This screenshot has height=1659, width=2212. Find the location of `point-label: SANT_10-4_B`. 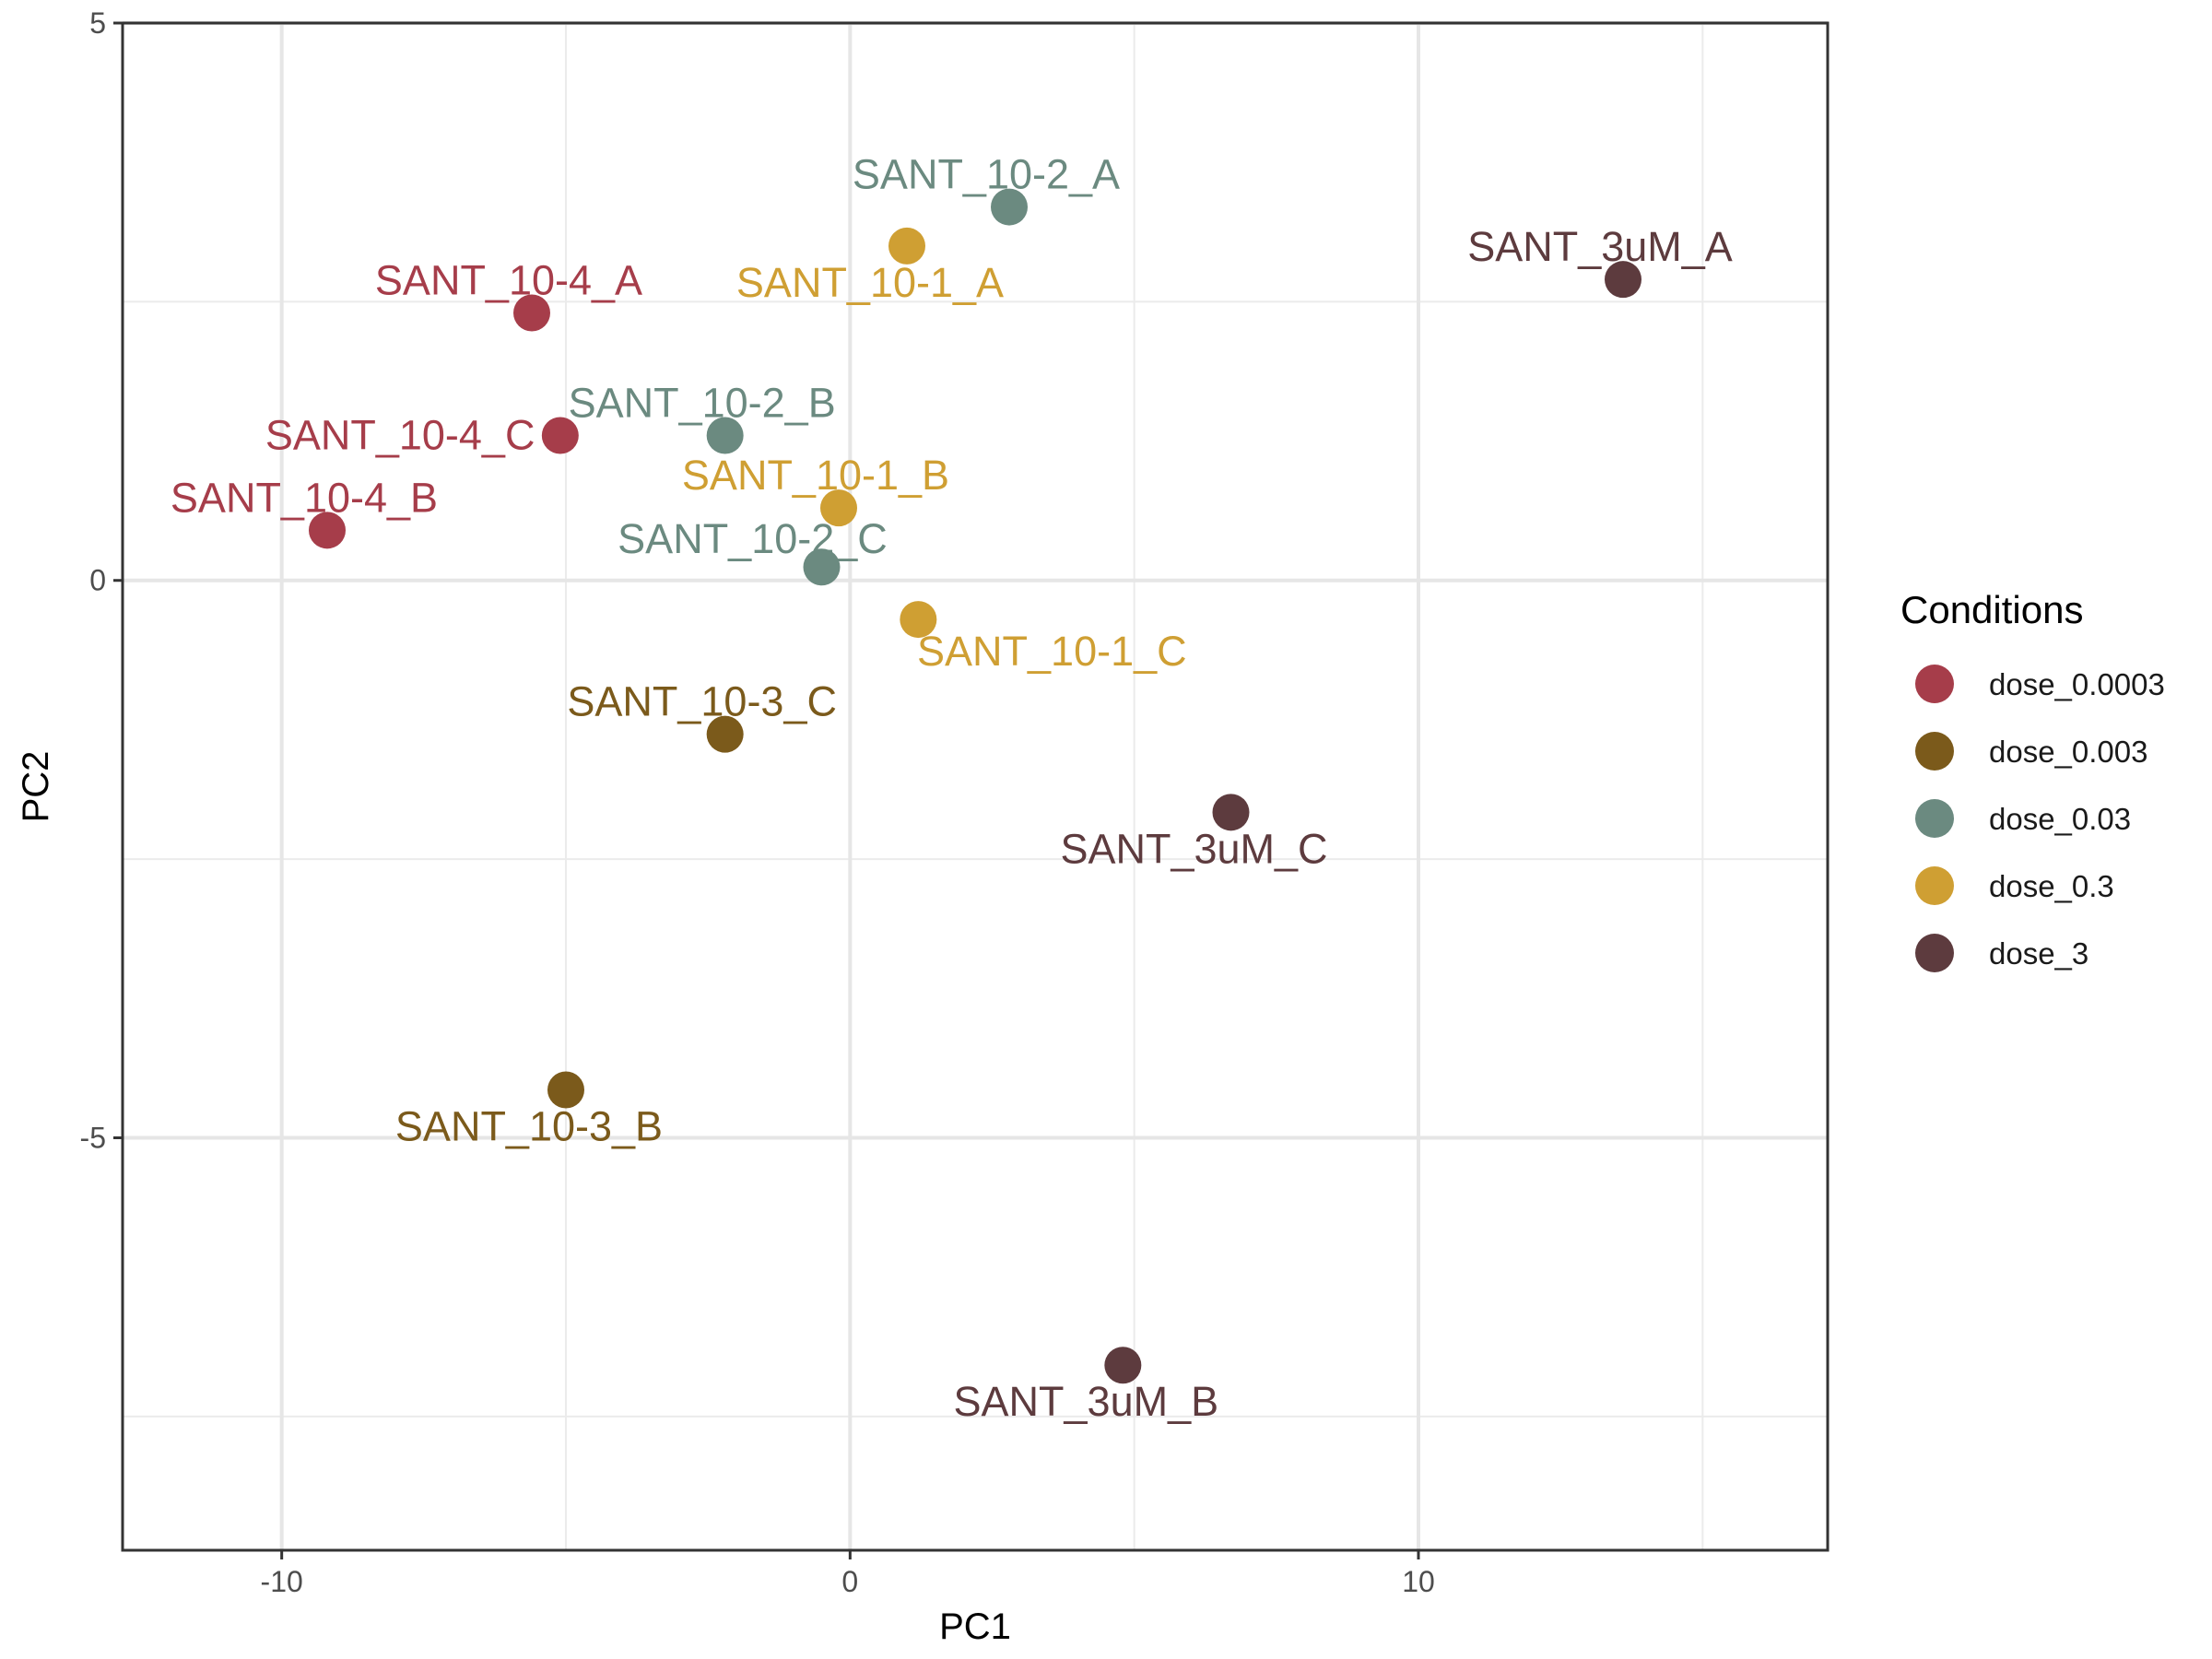

point-label: SANT_10-4_B is located at coordinates (304, 497).